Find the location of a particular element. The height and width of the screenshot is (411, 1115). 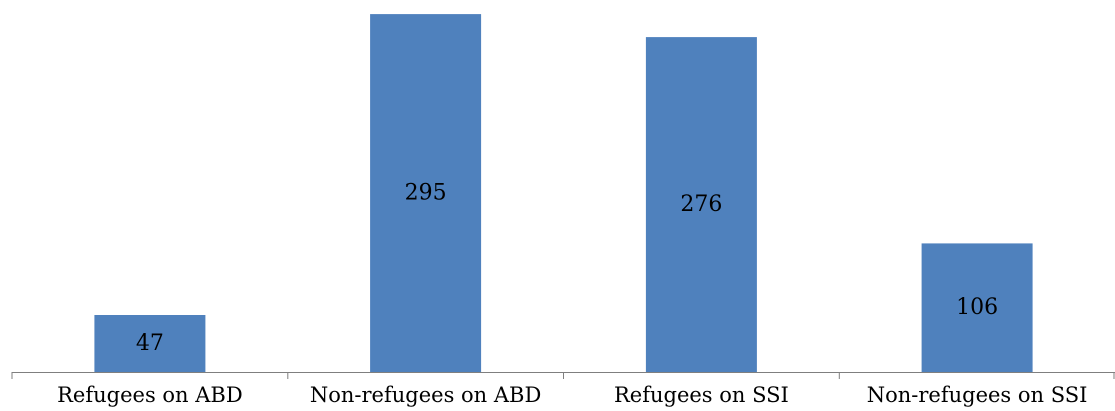

x-tick-label-0: Refugees on ABD is located at coordinates (150, 395).